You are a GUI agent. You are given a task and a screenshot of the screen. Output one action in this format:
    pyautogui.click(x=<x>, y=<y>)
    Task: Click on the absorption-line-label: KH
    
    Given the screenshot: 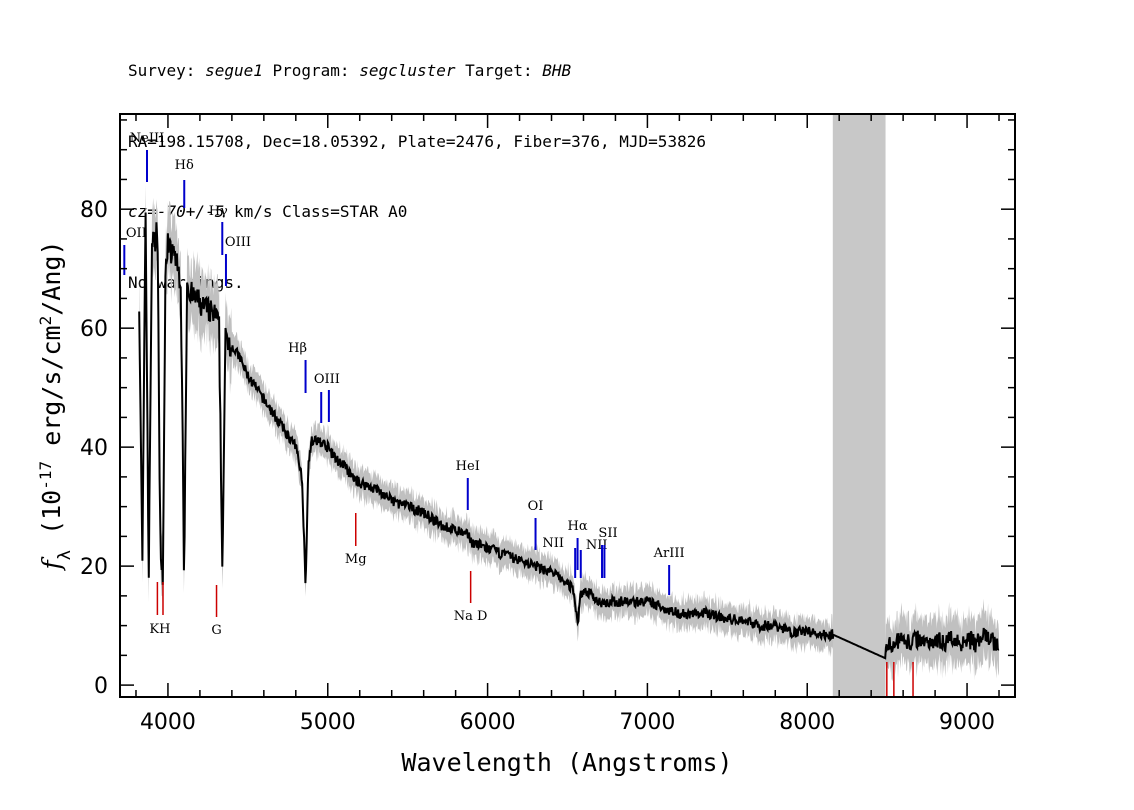 What is the action you would take?
    pyautogui.click(x=159, y=629)
    